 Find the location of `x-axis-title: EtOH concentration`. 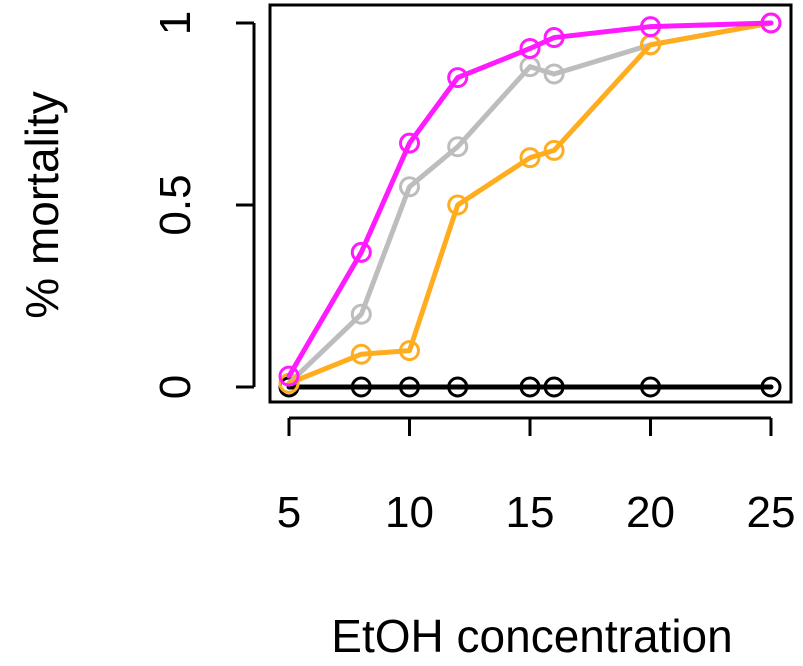

x-axis-title: EtOH concentration is located at coordinates (531, 636).